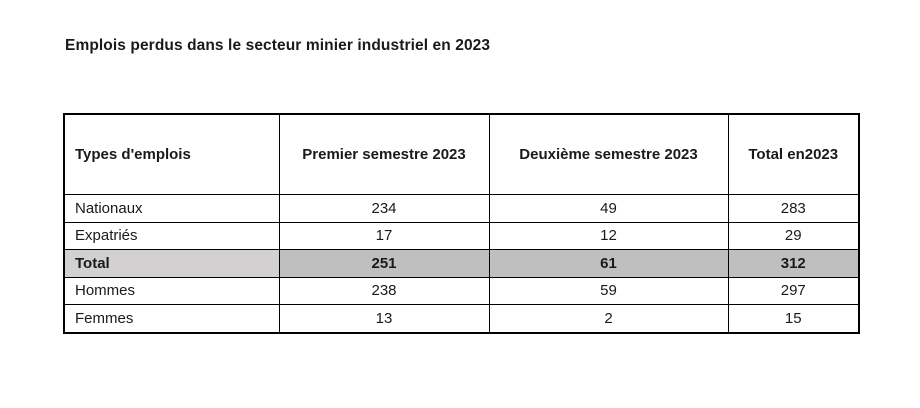  I want to click on header-cell-premier-semestre: Premier semestre 2023, so click(384, 154).